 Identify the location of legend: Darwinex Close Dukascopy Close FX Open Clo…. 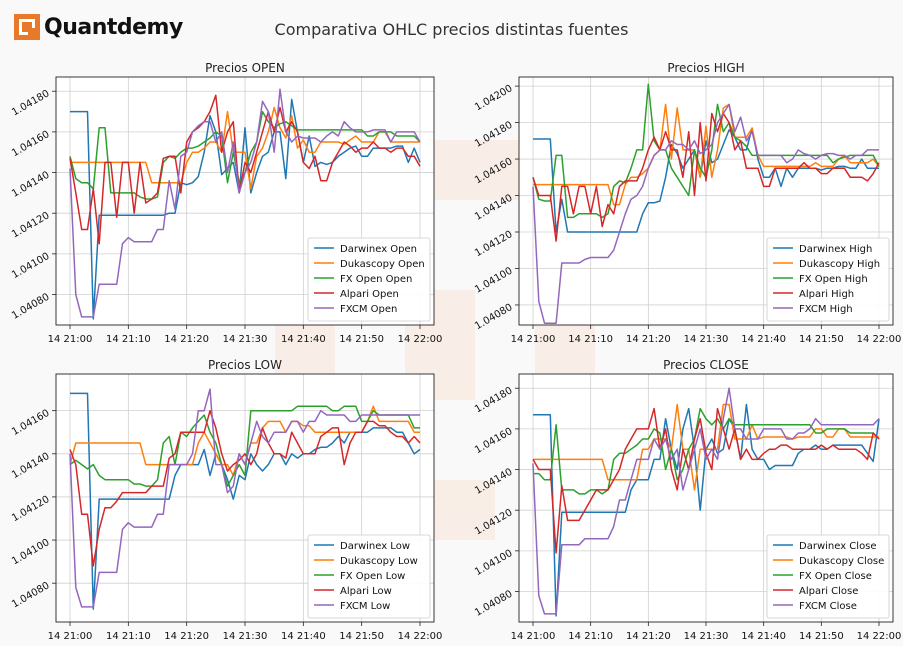
(828, 576).